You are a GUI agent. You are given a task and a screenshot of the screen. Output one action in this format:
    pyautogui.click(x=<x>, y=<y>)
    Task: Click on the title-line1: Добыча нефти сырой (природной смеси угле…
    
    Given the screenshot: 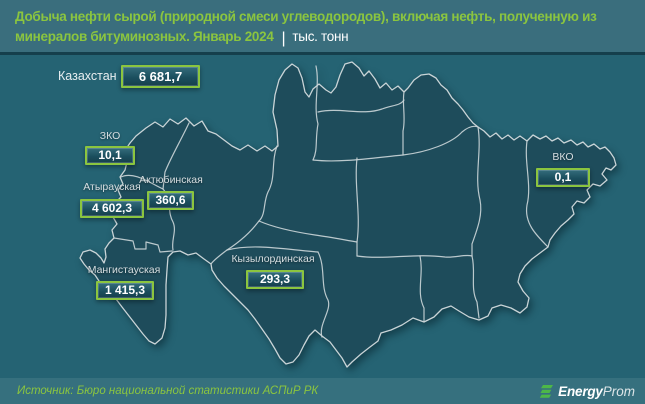 What is the action you would take?
    pyautogui.click(x=306, y=16)
    